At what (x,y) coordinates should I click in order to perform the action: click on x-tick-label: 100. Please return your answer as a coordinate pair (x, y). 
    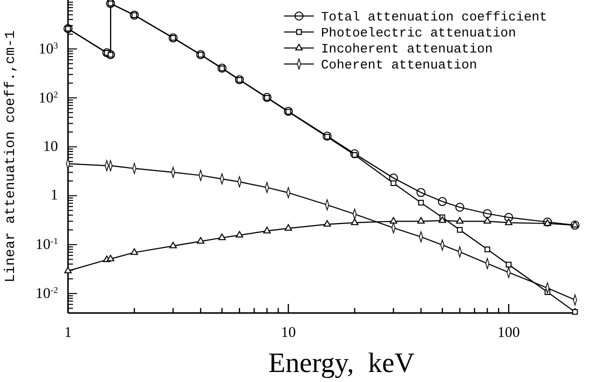
    Looking at the image, I should click on (508, 333).